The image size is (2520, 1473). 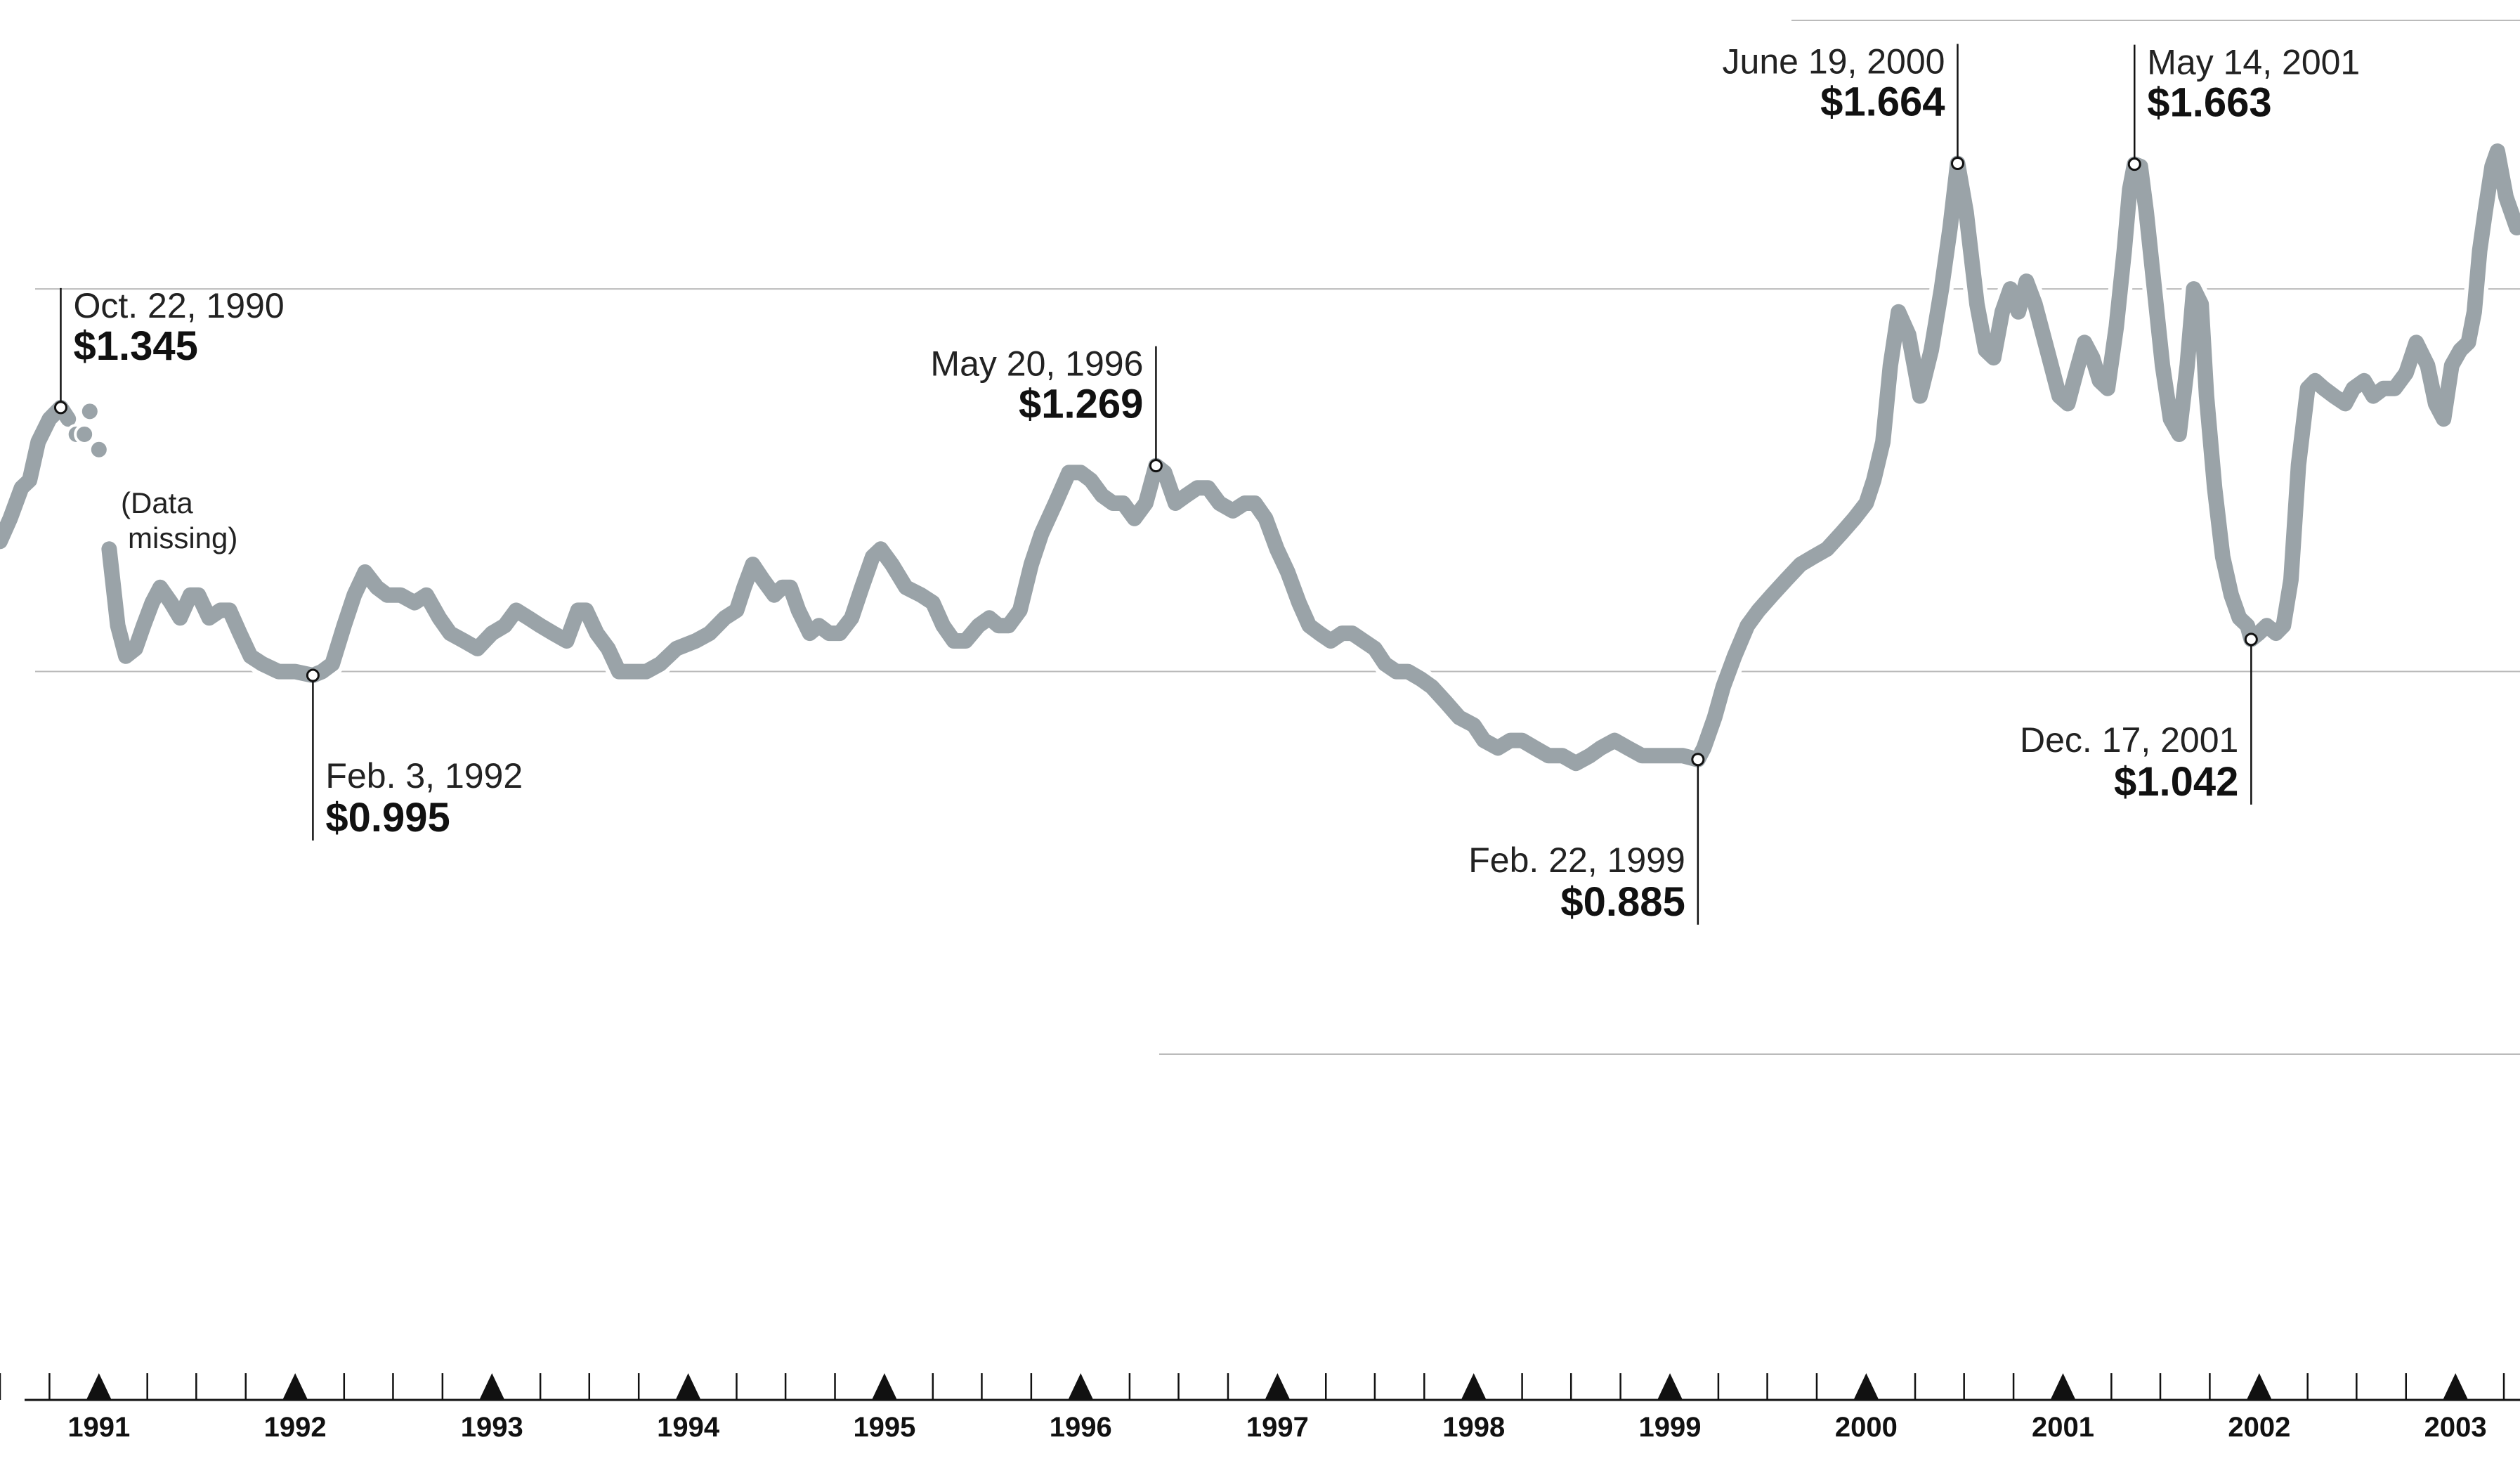 What do you see at coordinates (2455, 1428) in the screenshot?
I see `x-tick-label-2003: 2003` at bounding box center [2455, 1428].